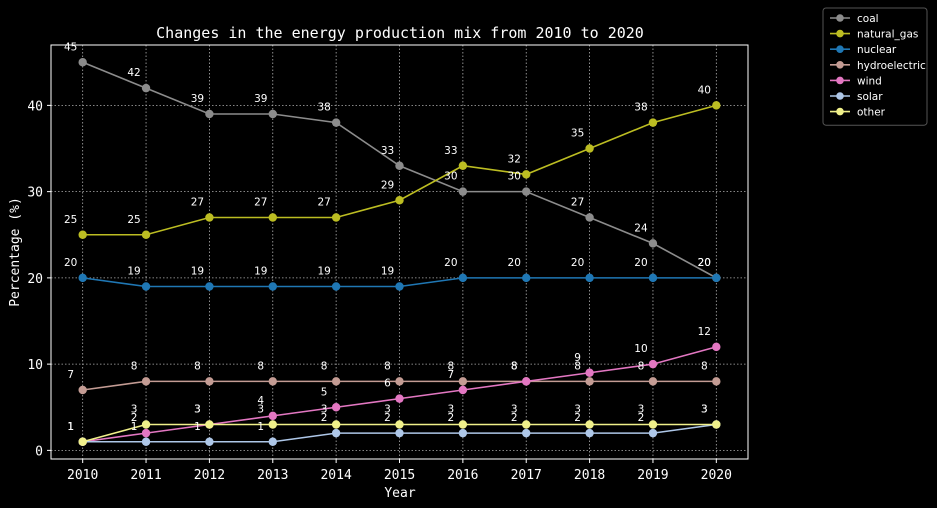  I want to click on x-tick-label: 2020, so click(716, 475).